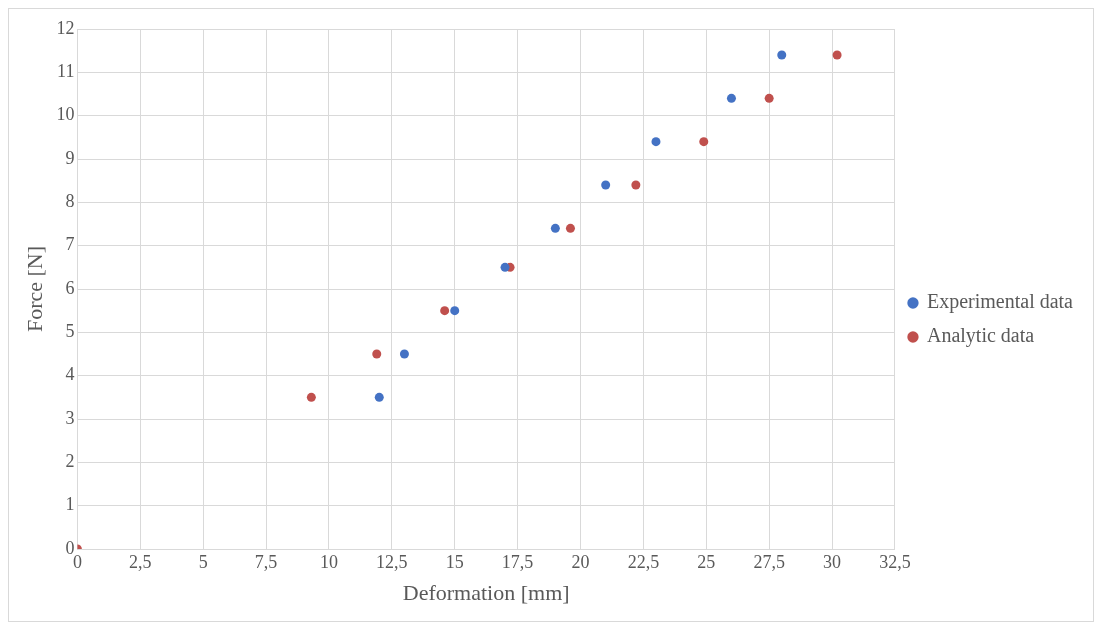 Image resolution: width=1102 pixels, height=630 pixels. What do you see at coordinates (70, 461) in the screenshot?
I see `y-tick-label: 2` at bounding box center [70, 461].